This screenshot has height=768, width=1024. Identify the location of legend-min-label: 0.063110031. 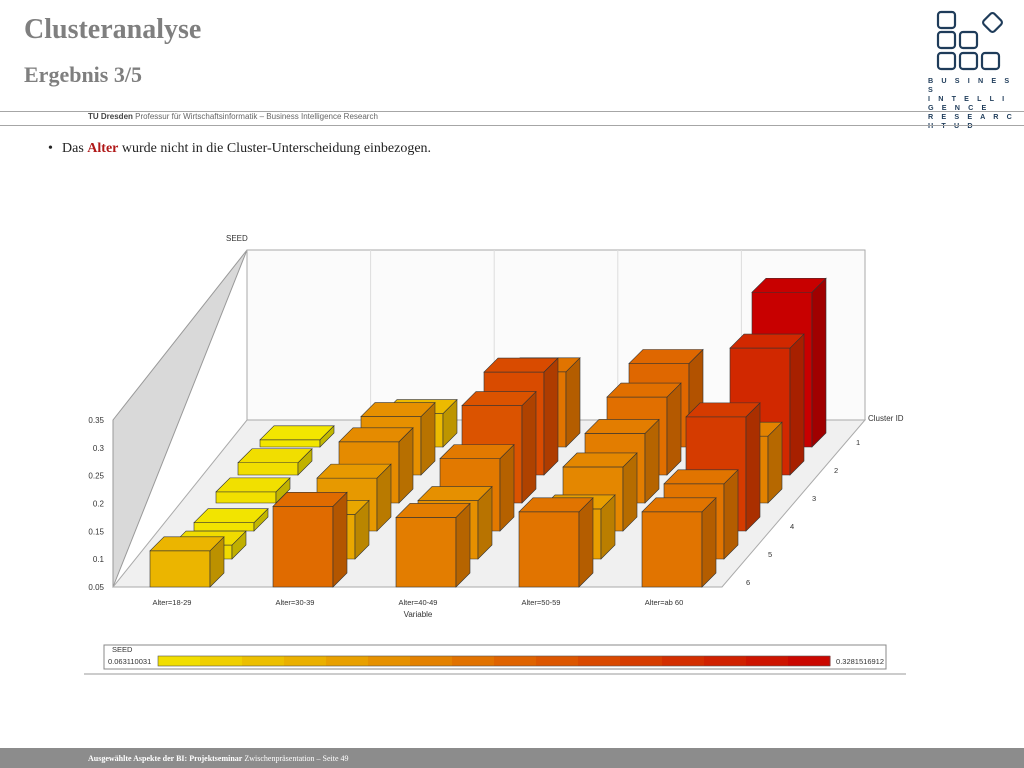
(129, 661).